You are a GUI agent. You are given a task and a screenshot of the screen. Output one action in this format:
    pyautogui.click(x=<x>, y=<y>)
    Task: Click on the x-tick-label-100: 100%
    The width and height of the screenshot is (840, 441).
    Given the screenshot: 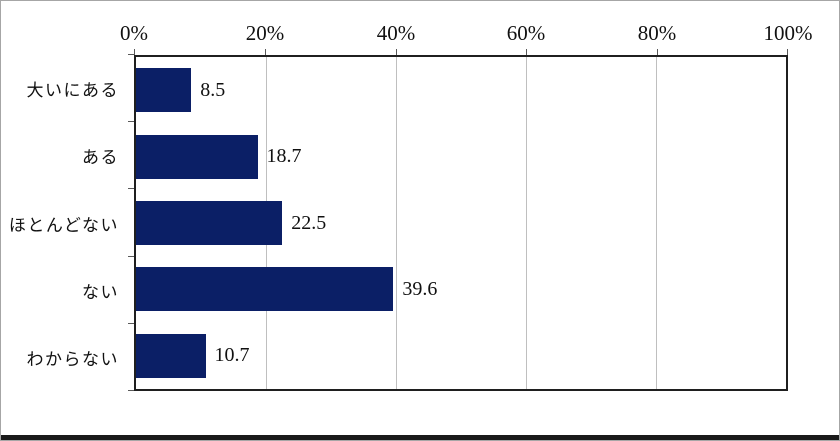 What is the action you would take?
    pyautogui.click(x=788, y=33)
    